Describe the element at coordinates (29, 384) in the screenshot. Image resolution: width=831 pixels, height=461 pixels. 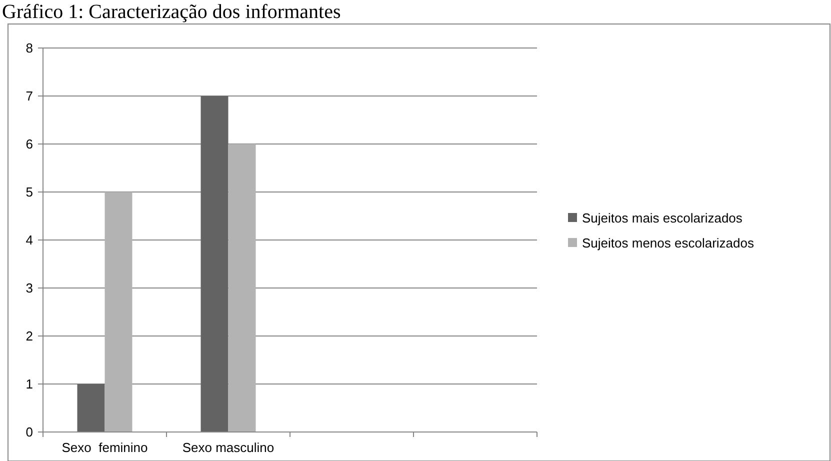
I see `y-tick-label: 1` at that location.